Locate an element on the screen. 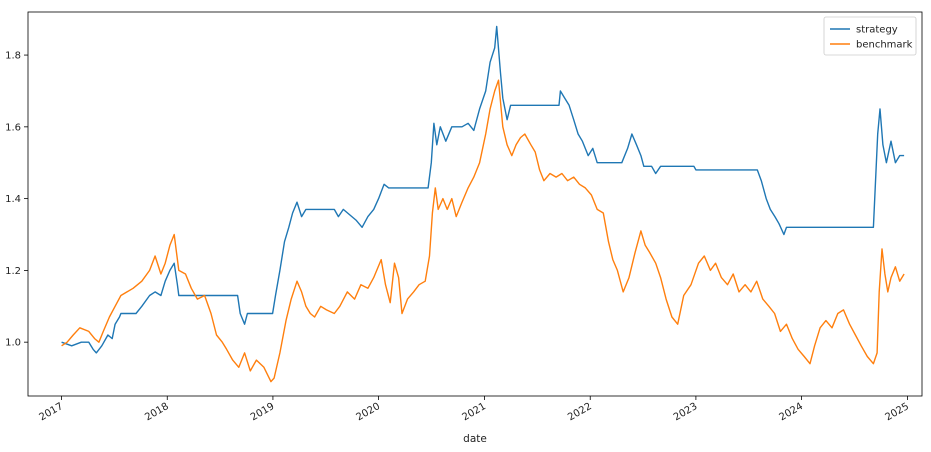 This screenshot has height=452, width=931. x-axis-label: date is located at coordinates (475, 439).